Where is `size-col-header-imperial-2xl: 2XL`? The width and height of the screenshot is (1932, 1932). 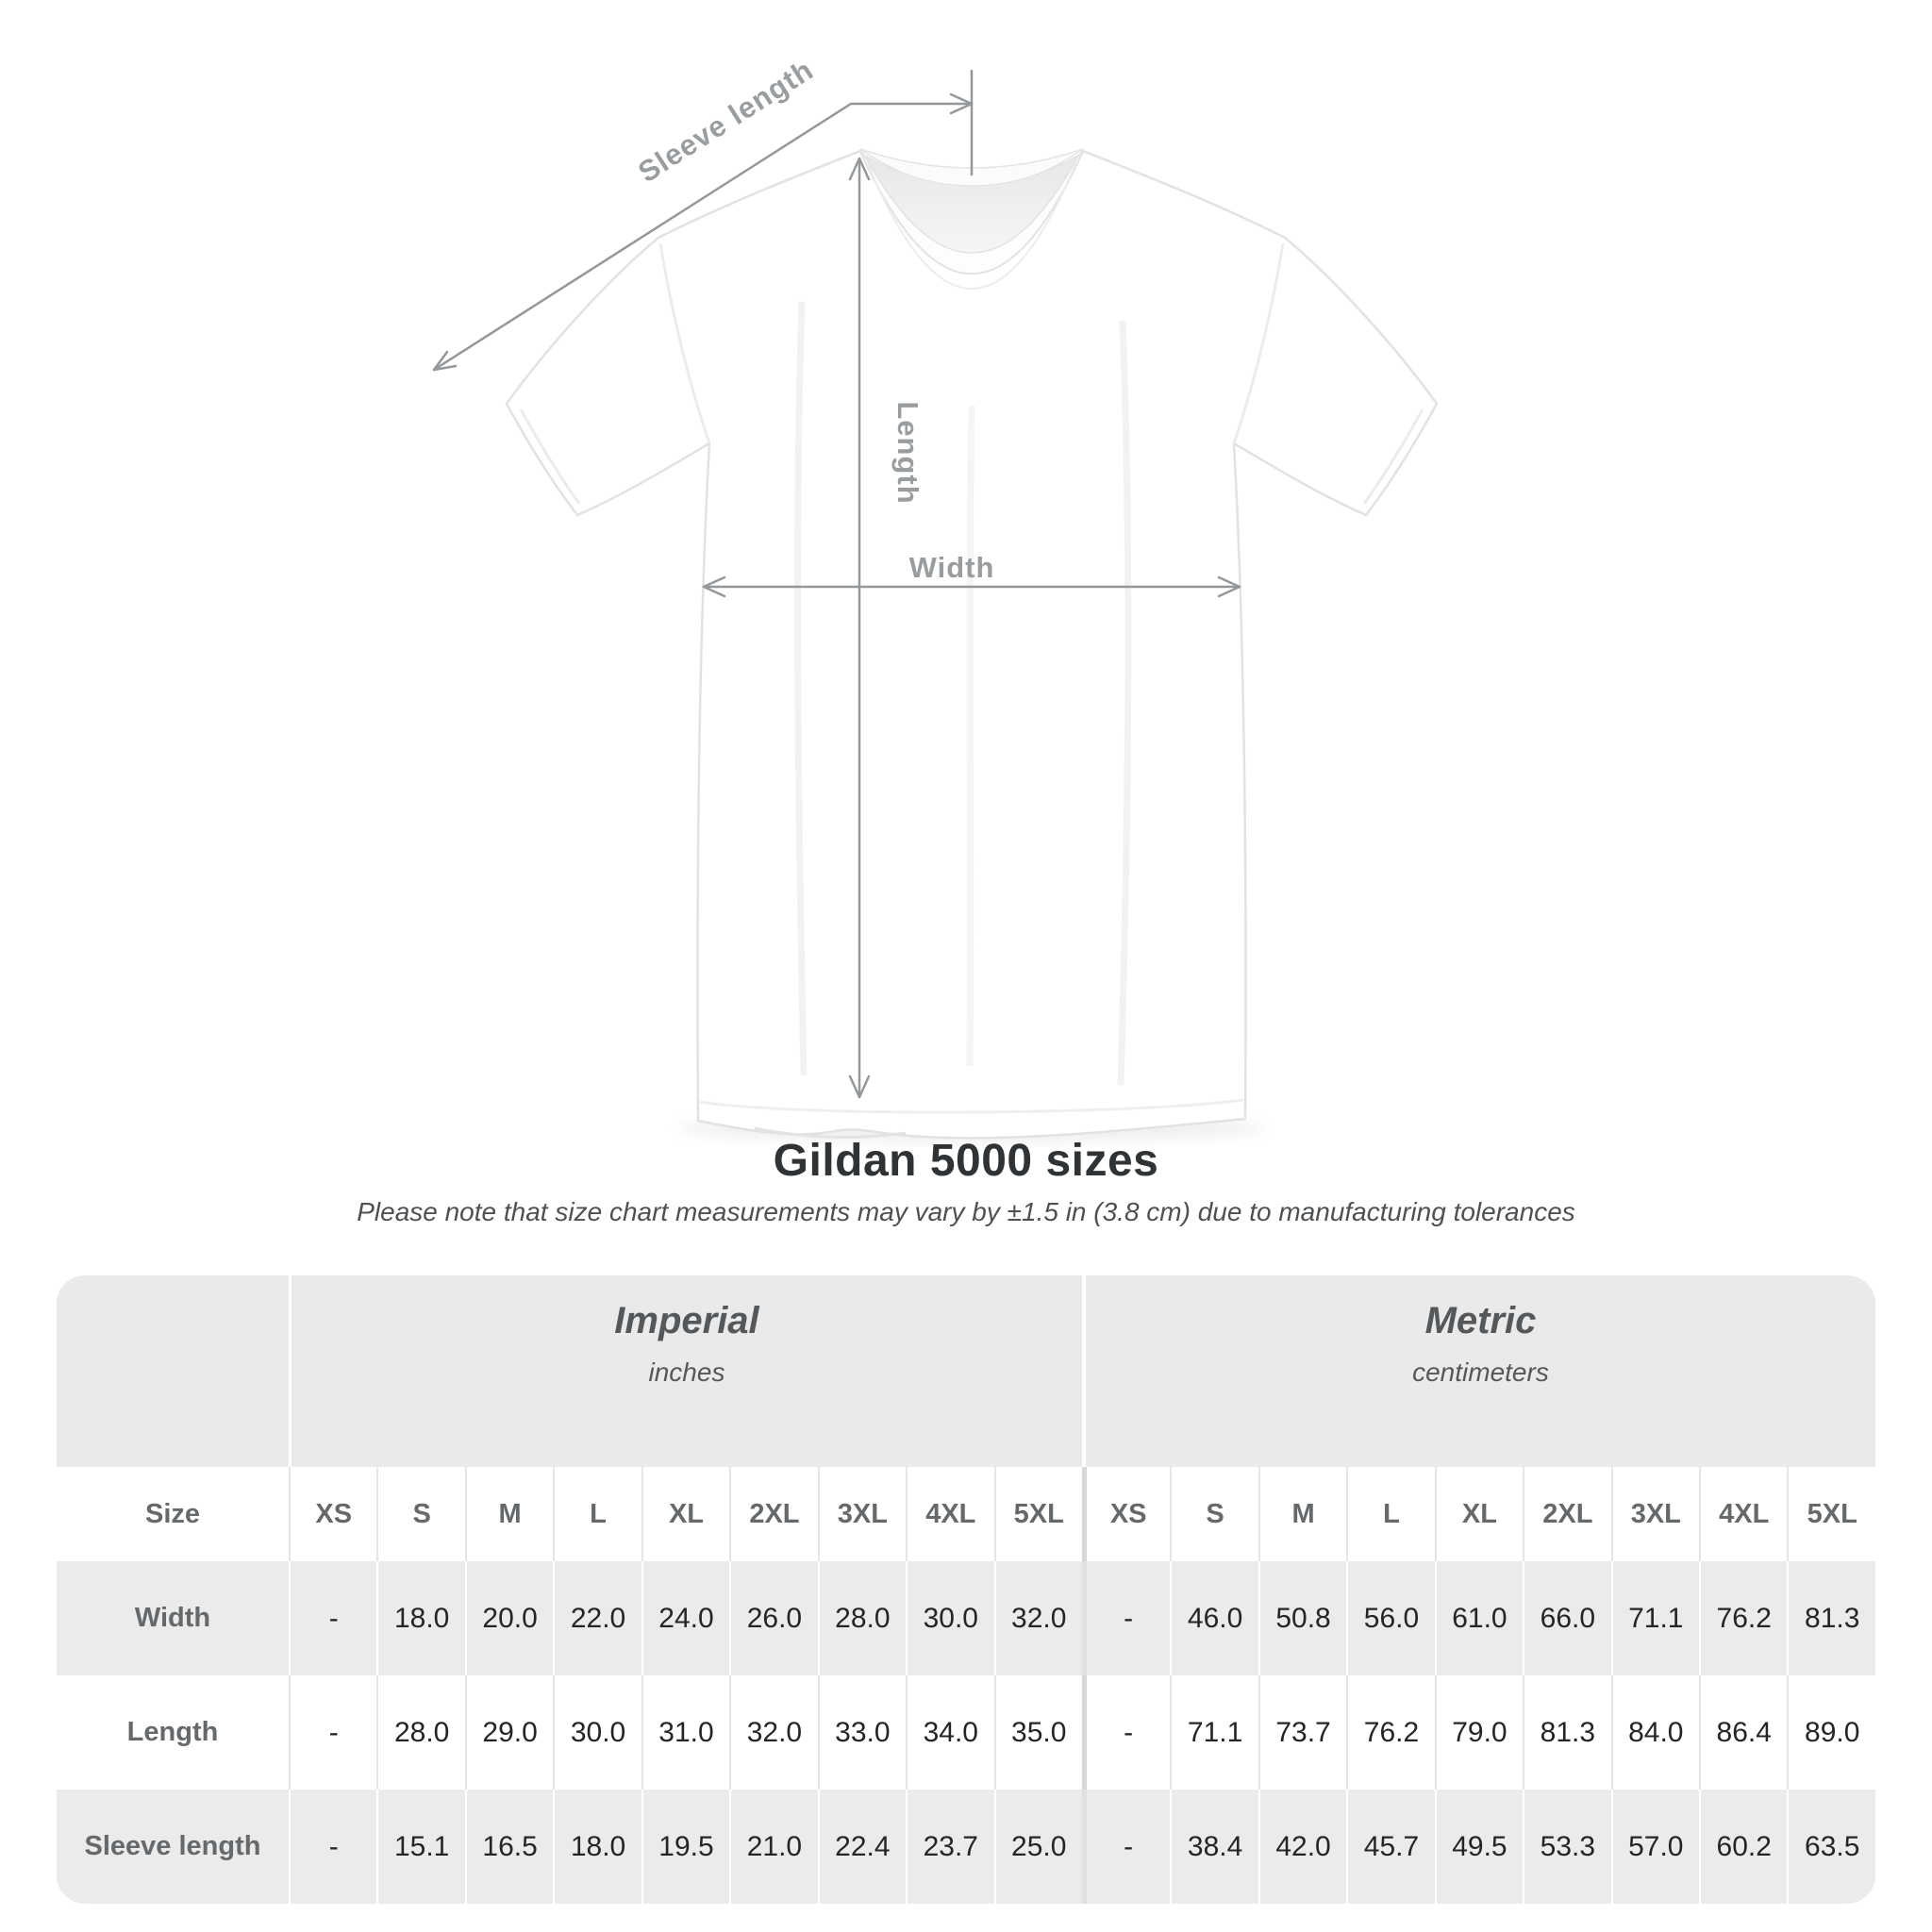 size-col-header-imperial-2xl: 2XL is located at coordinates (773, 1514).